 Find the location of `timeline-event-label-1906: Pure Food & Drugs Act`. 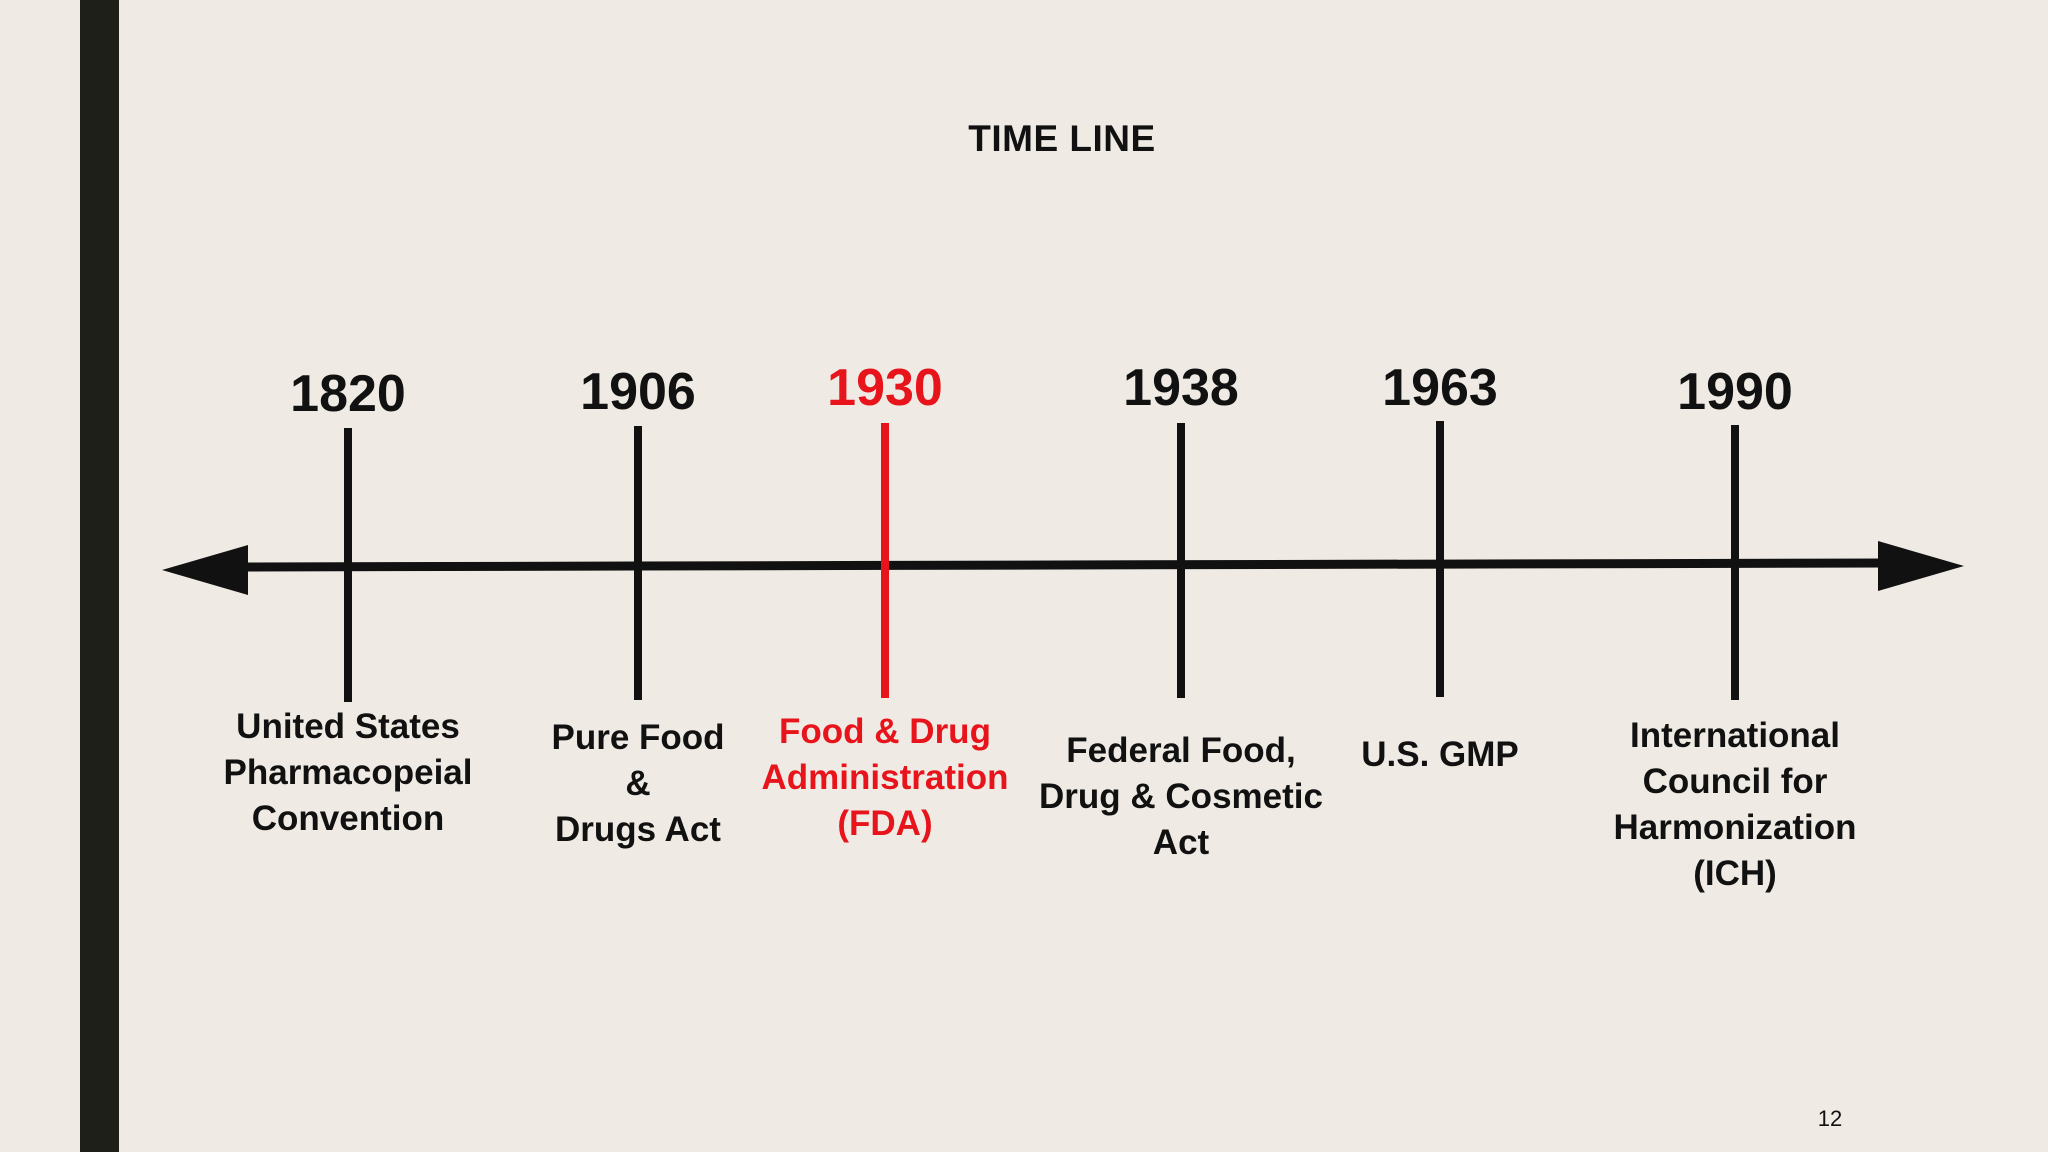

timeline-event-label-1906: Pure Food & Drugs Act is located at coordinates (638, 784).